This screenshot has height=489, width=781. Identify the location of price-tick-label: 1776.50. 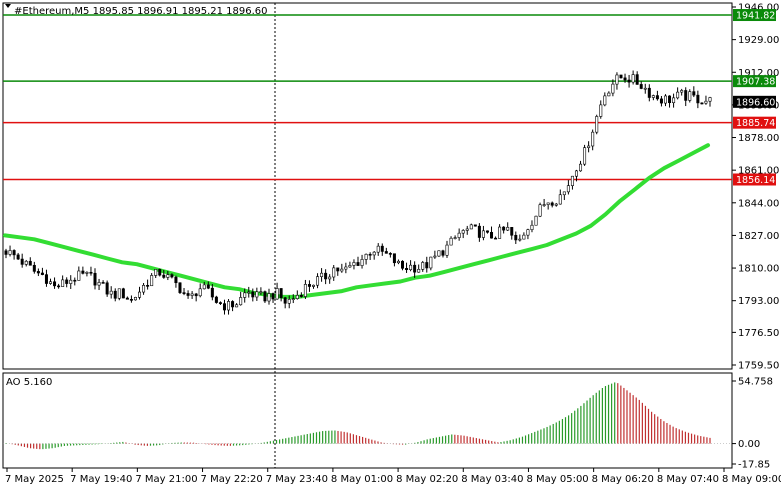
(758, 333).